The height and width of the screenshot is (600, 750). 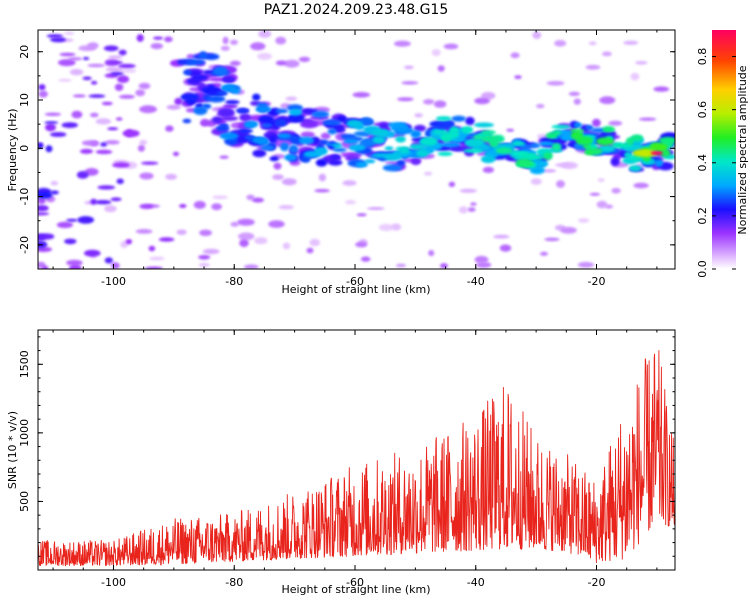 I want to click on colorbar-tick-label: 0.4, so click(x=702, y=163).